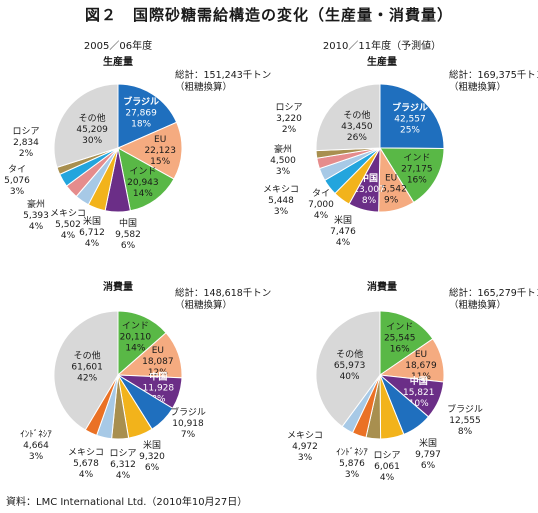 This screenshot has width=538, height=513. I want to click on slice-value-india: 25,545, so click(400, 339).